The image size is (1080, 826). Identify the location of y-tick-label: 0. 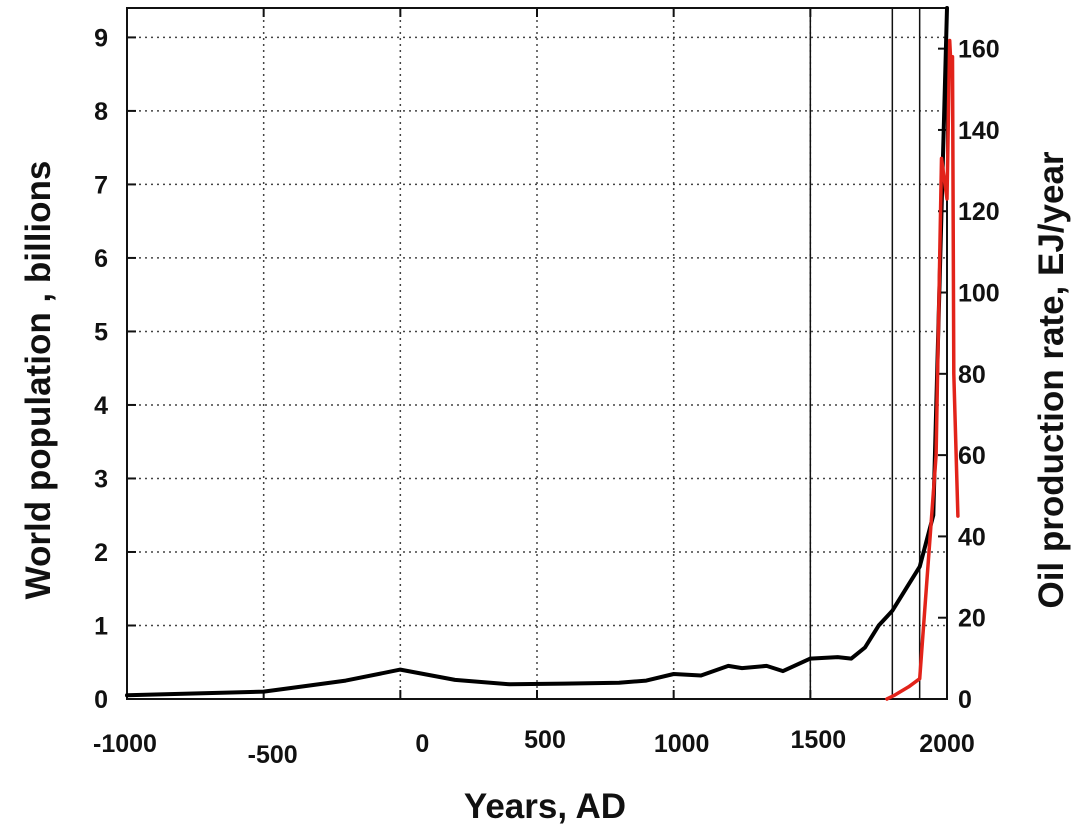
(101, 700).